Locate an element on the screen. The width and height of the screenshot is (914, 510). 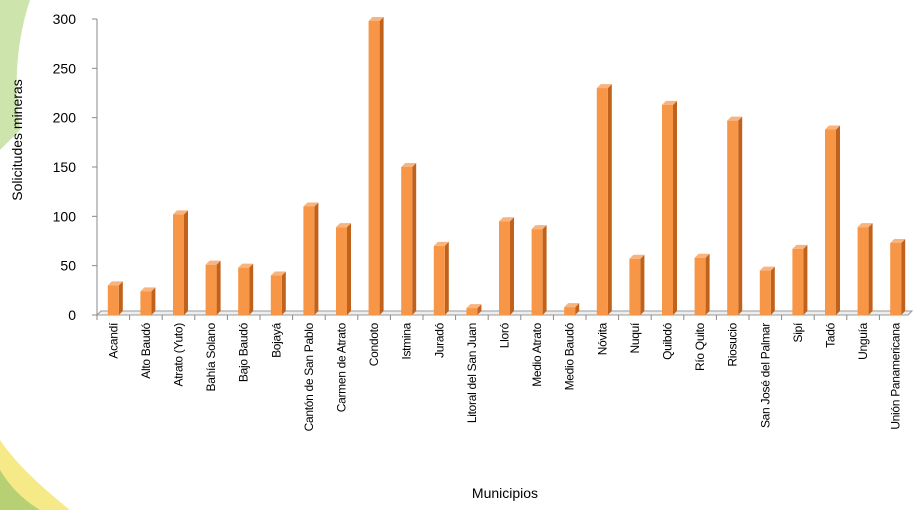
x-tick-label: Medio Baudó is located at coordinates (570, 356).